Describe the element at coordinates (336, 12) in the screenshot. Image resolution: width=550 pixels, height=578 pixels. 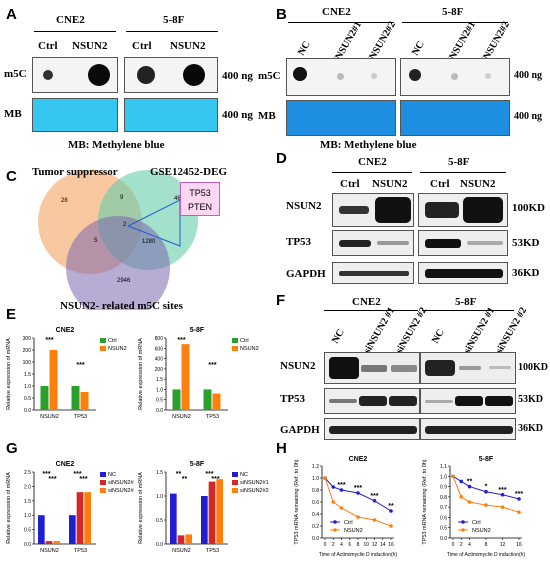
I see `group-label: CNE2` at that location.